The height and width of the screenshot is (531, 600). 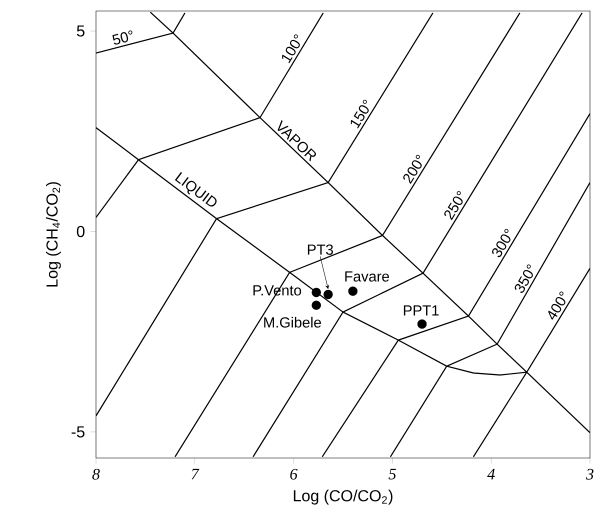 I want to click on y-tick-label: 0, so click(x=80, y=232).